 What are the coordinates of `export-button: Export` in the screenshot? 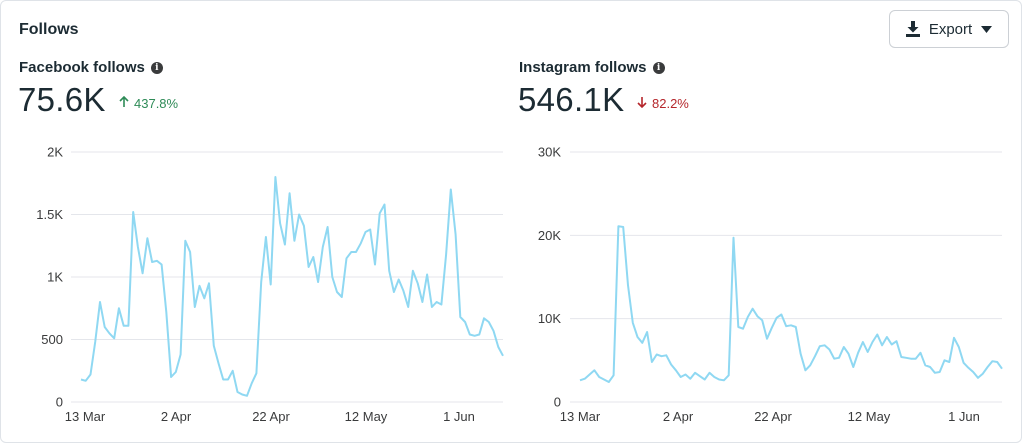 It's located at (949, 29).